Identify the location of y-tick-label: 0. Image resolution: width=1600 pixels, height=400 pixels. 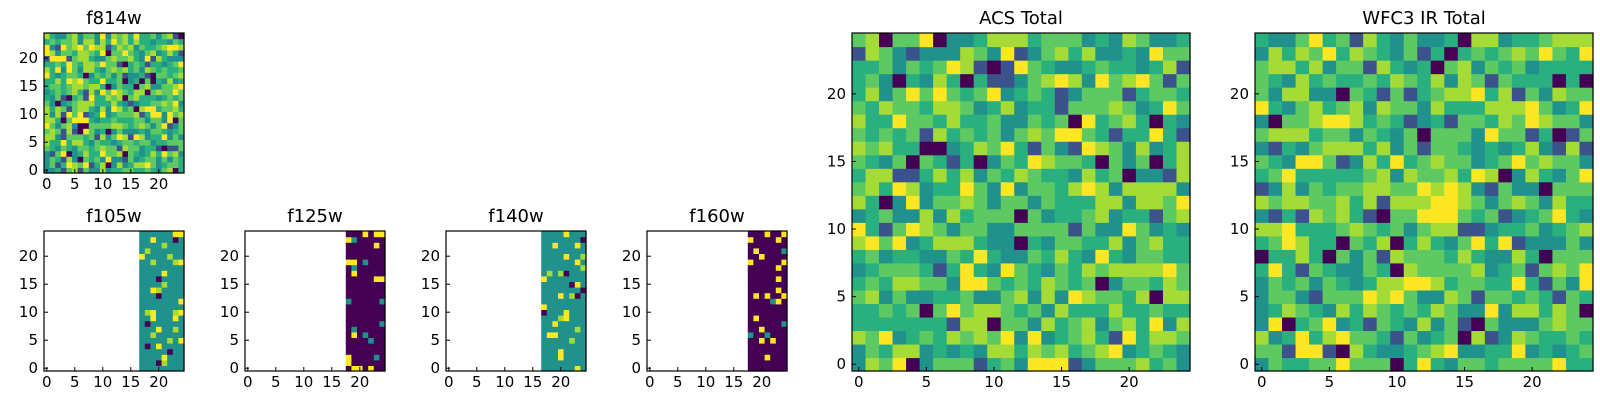
(435, 368).